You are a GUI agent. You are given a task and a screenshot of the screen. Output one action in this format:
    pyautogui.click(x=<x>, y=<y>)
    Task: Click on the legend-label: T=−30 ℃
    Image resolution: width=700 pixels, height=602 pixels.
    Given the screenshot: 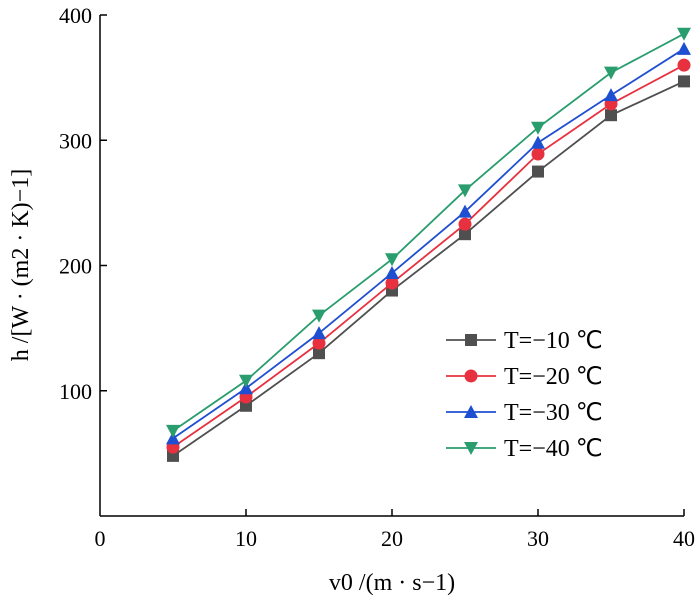 What is the action you would take?
    pyautogui.click(x=553, y=413)
    